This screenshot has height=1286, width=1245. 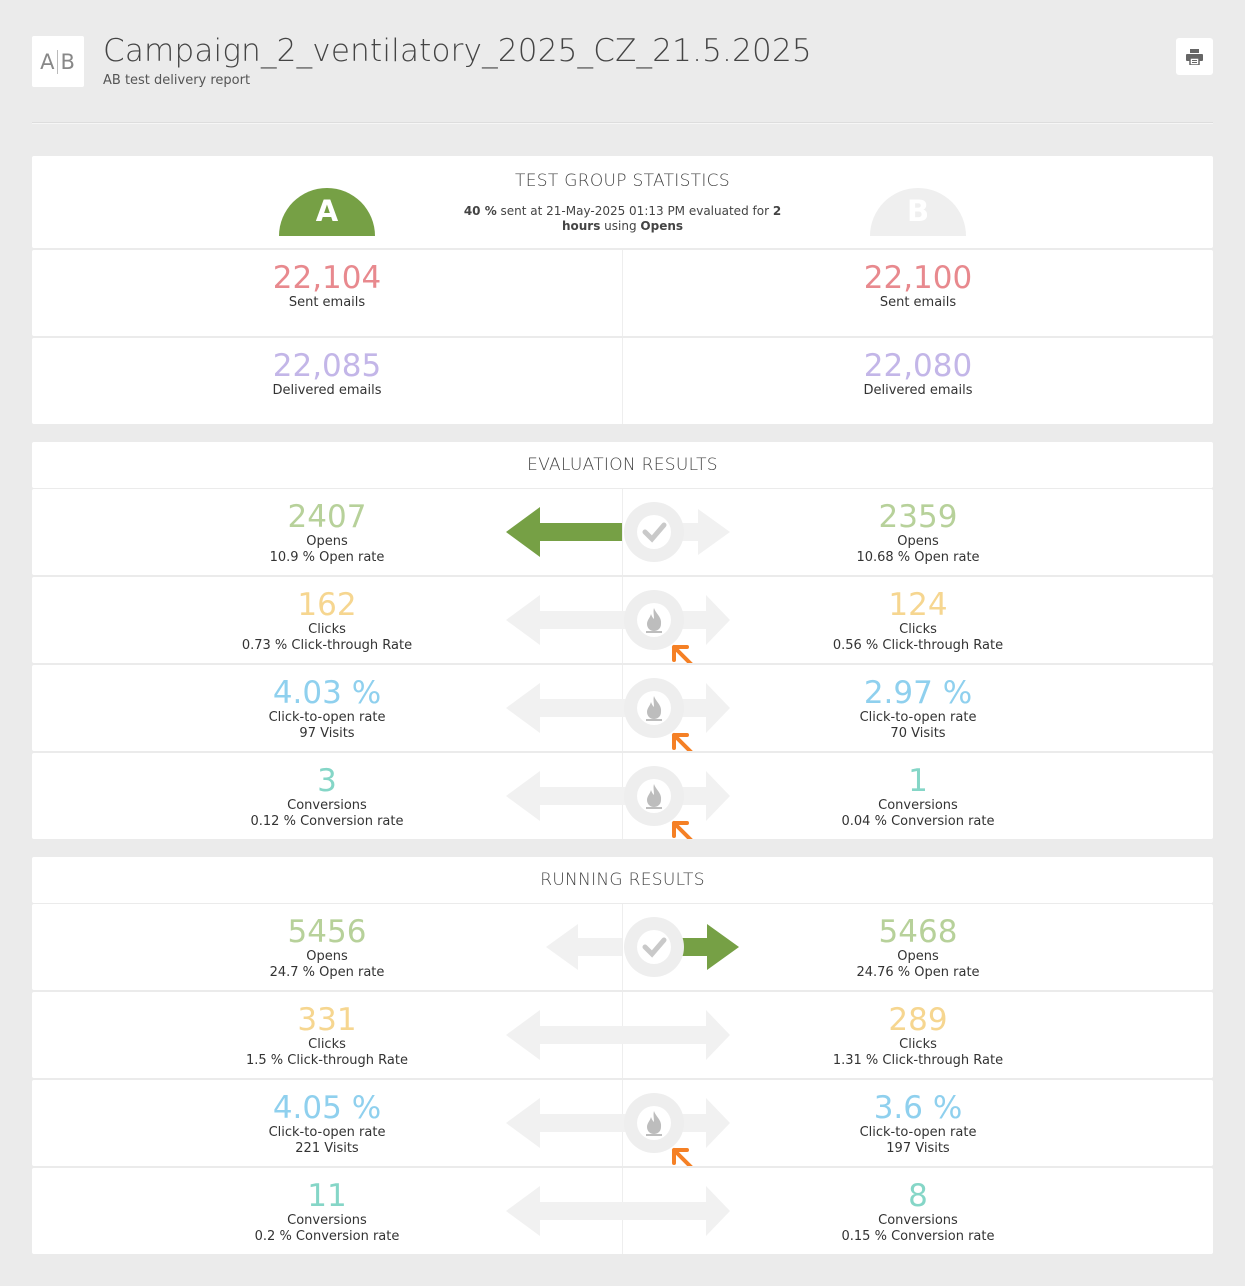 What do you see at coordinates (918, 557) in the screenshot?
I see `opens-b-sub: 10.68 % Open rate` at bounding box center [918, 557].